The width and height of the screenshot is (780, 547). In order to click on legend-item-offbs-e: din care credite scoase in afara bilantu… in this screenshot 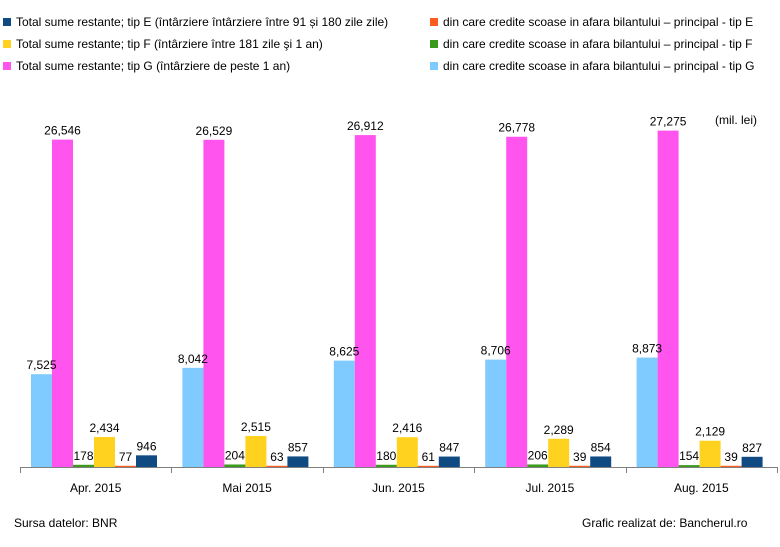, I will do `click(591, 22)`.